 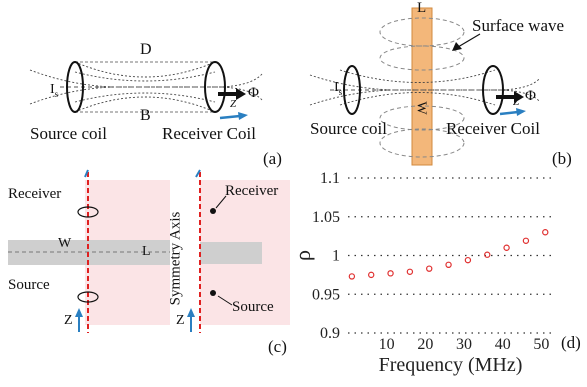 I want to click on left-z-arrow, so click(x=79, y=312).